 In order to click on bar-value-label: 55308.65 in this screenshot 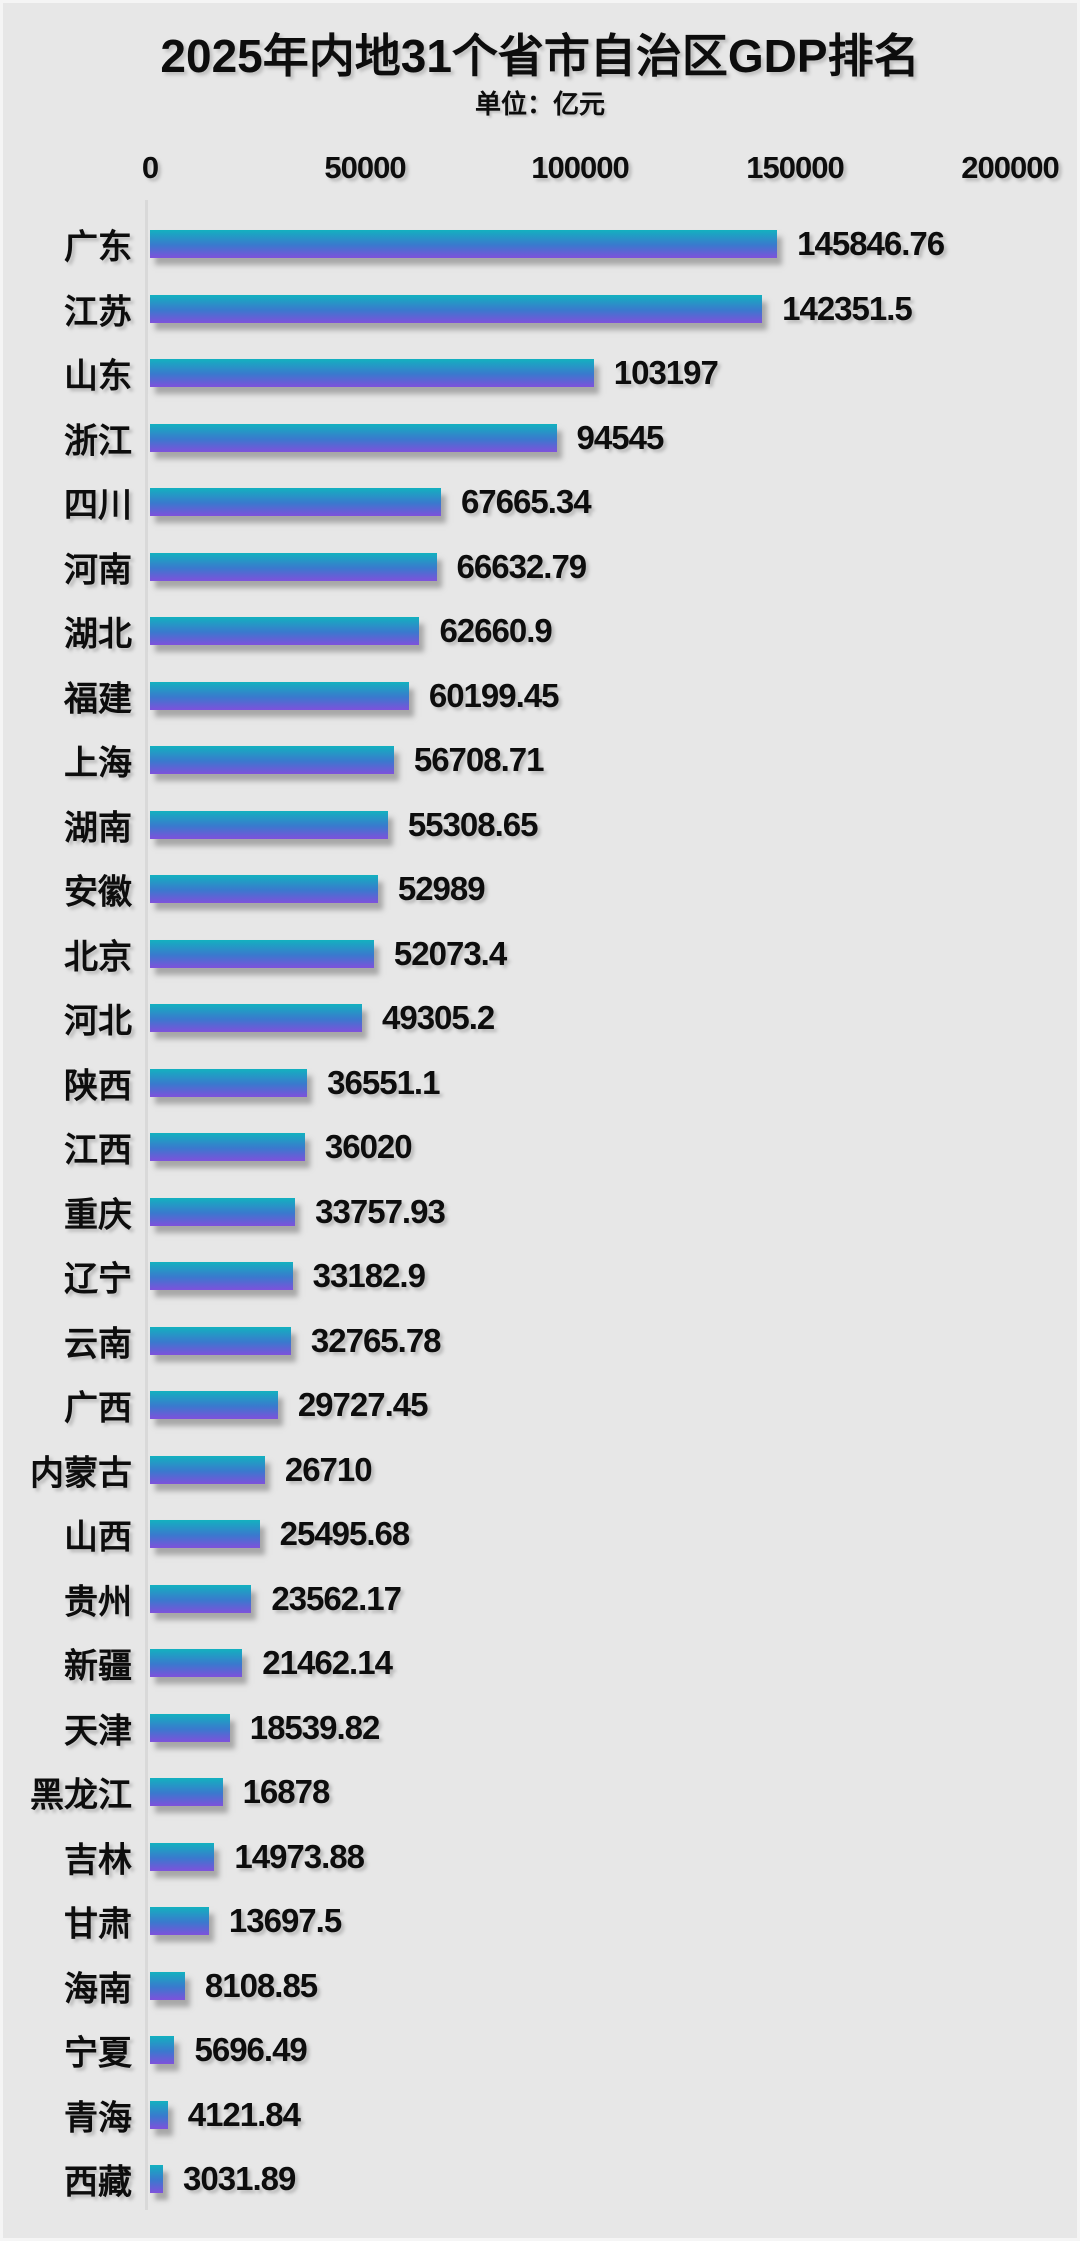, I will do `click(473, 824)`.